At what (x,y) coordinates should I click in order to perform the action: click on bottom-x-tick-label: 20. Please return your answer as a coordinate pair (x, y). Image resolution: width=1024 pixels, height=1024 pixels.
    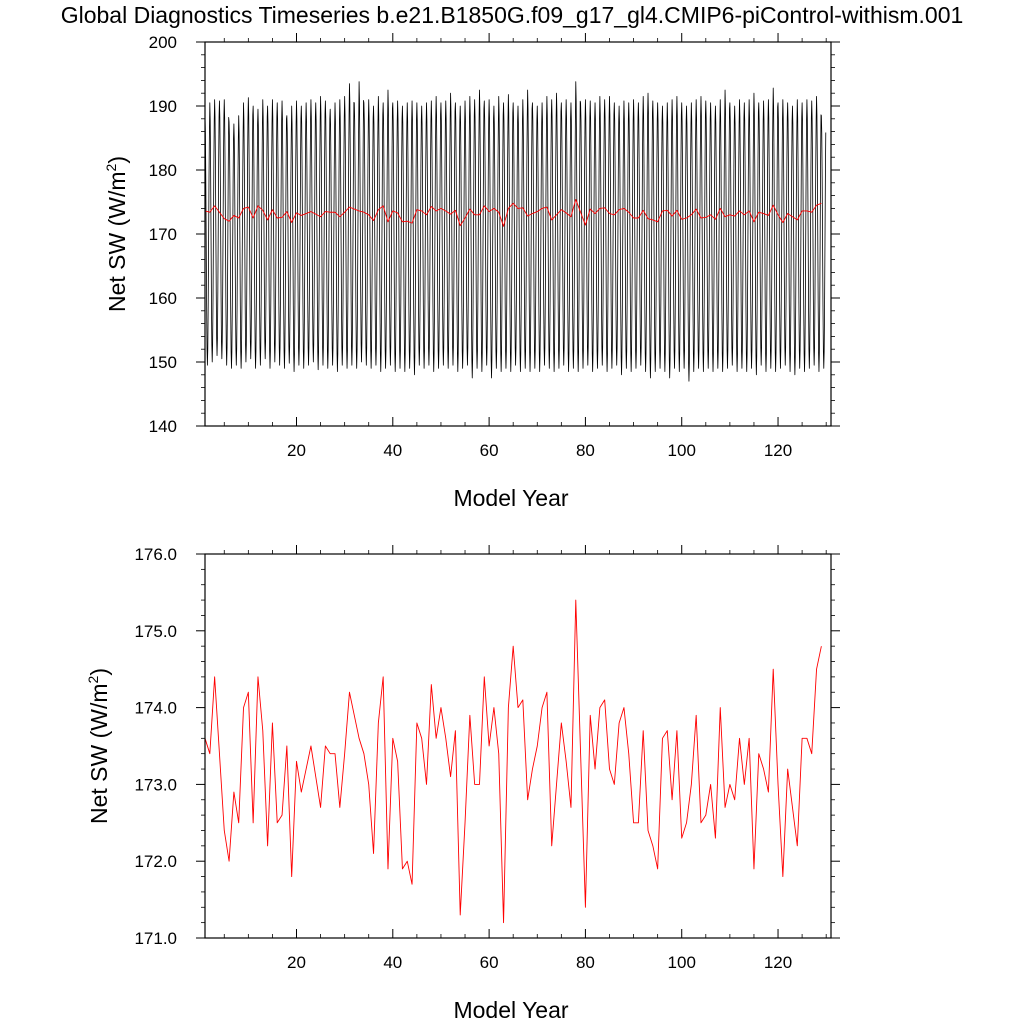
    Looking at the image, I should click on (296, 962).